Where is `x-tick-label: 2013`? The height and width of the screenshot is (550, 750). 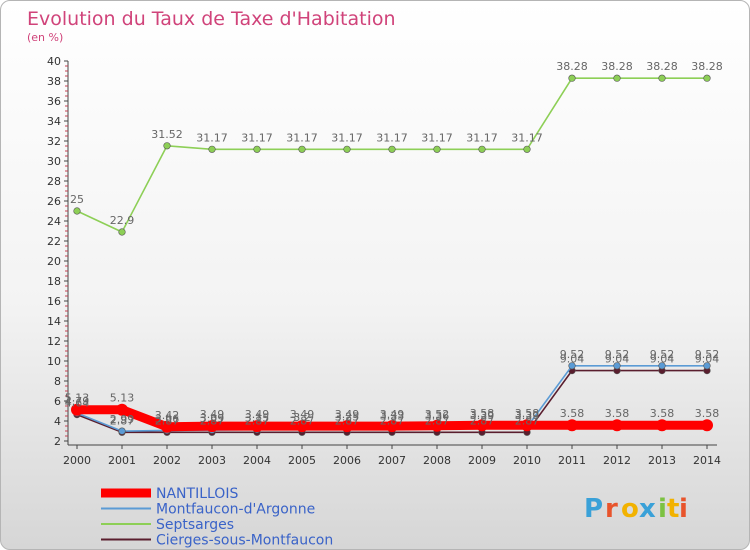 x-tick-label: 2013 is located at coordinates (662, 460).